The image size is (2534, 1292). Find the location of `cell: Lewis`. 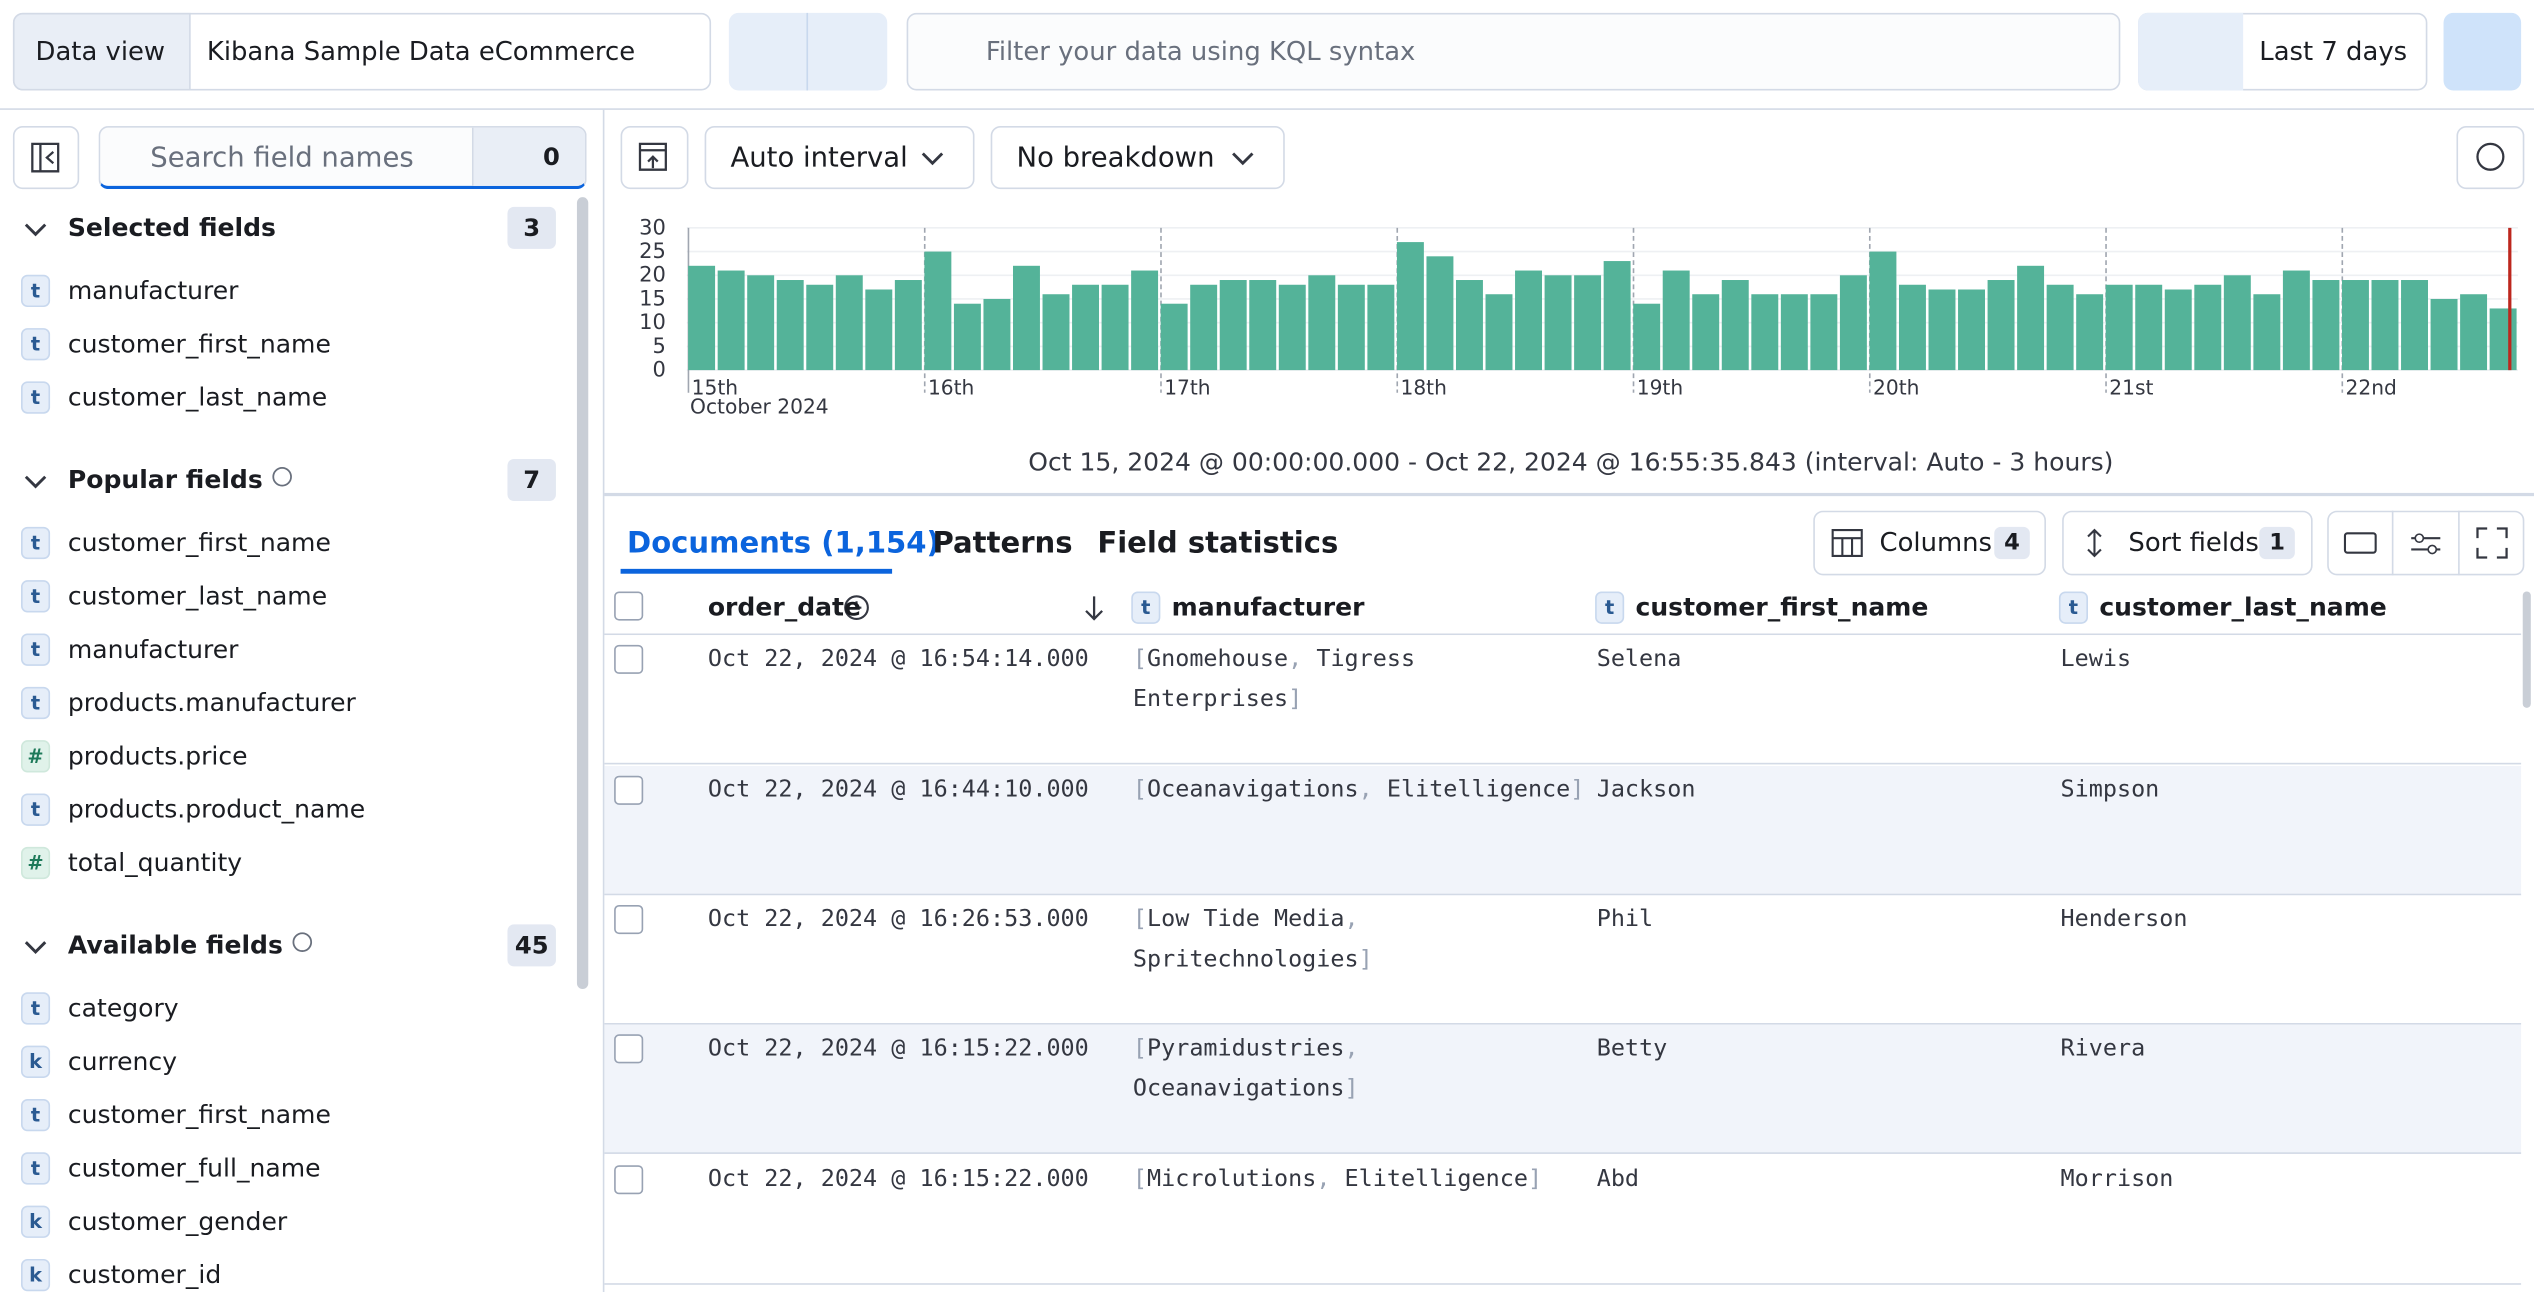

cell: Lewis is located at coordinates (2271, 660).